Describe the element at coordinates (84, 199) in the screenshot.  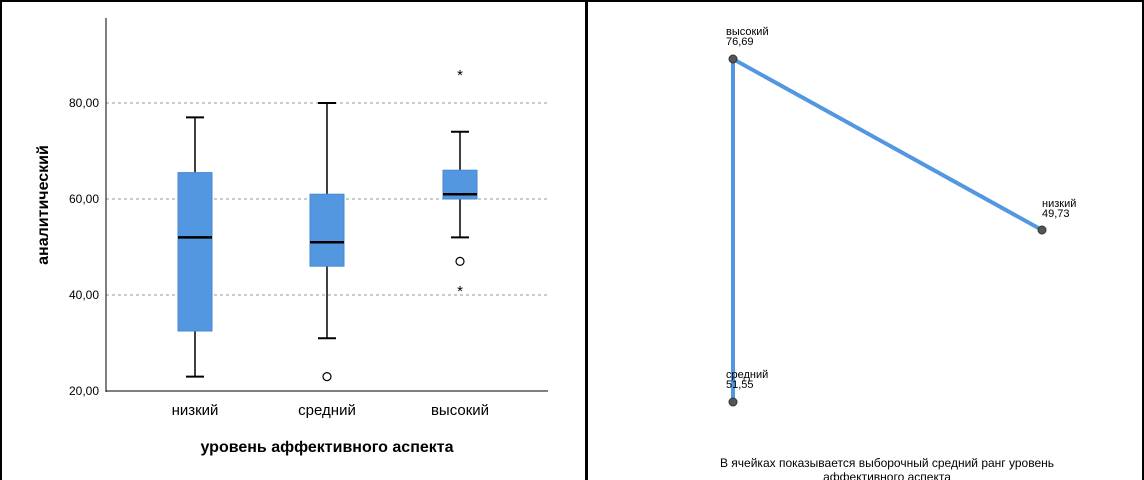
I see `y-tick-label: 60,00` at that location.